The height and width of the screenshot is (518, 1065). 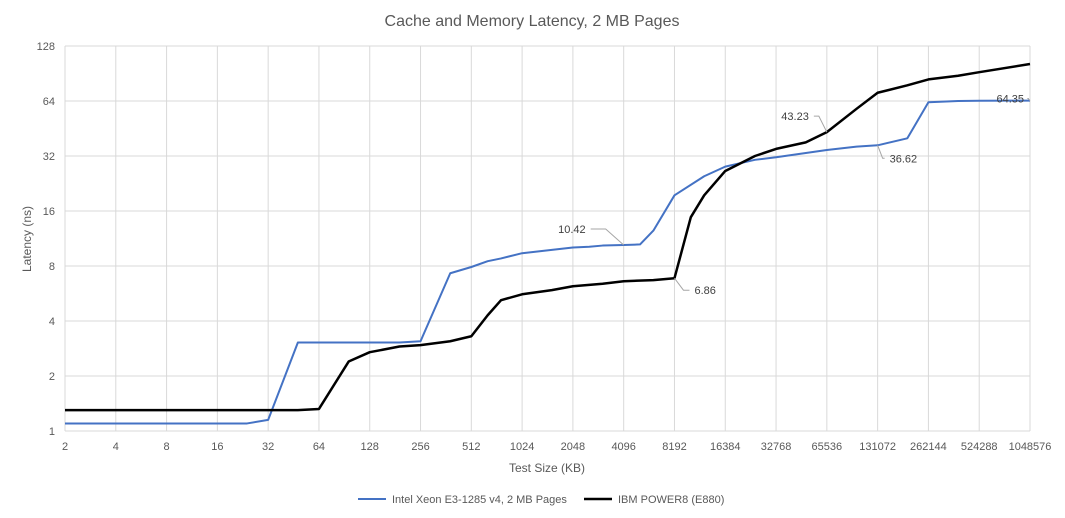 I want to click on y-tick-label: 16, so click(x=49, y=212).